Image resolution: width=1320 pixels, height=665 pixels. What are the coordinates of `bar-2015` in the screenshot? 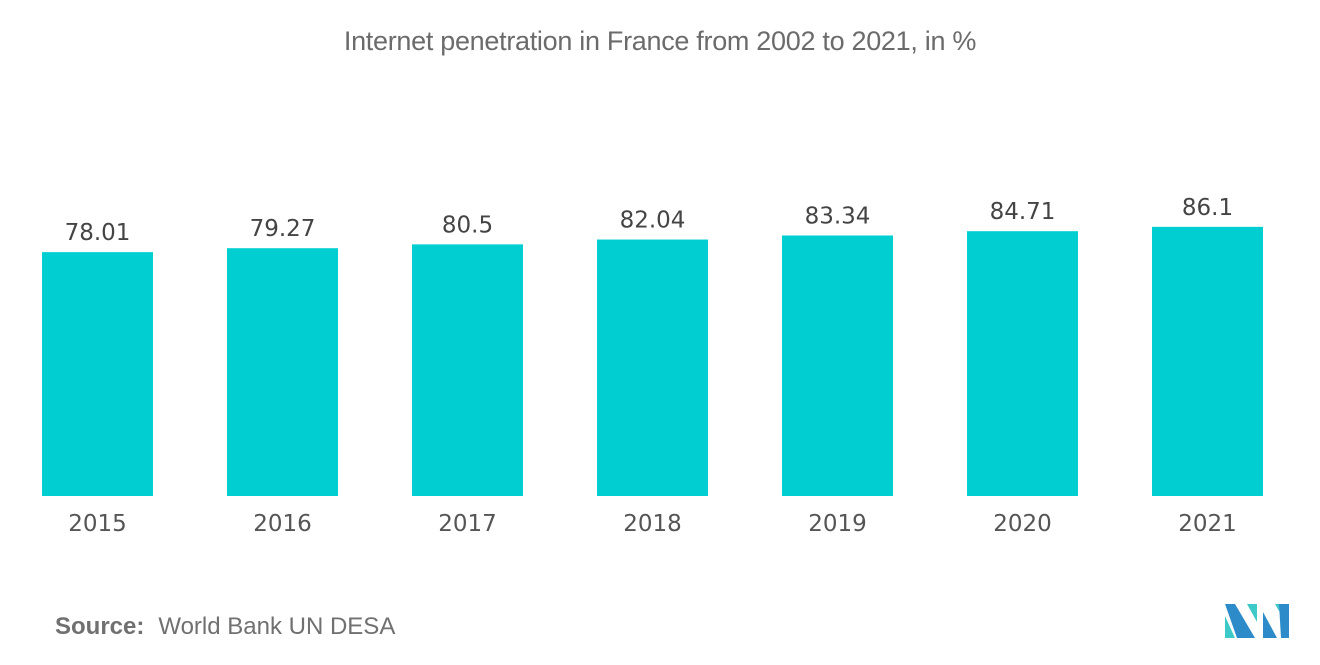 It's located at (97, 374).